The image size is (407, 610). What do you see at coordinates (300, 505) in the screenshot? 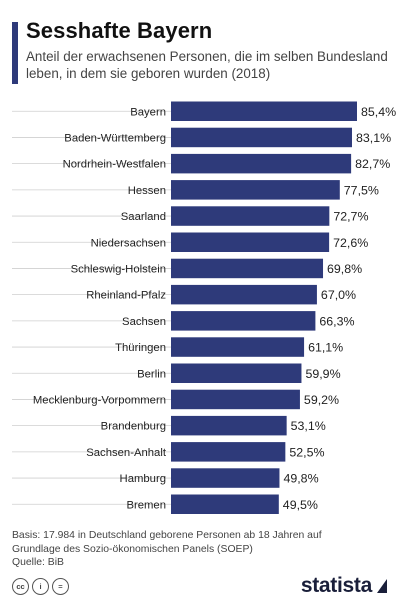
I see `value-label: 49,5%` at bounding box center [300, 505].